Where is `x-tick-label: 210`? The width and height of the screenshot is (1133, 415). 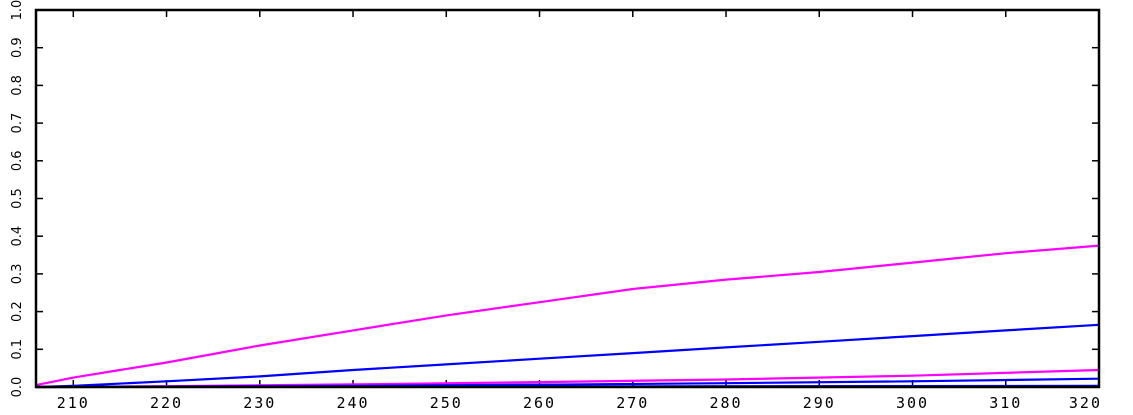 x-tick-label: 210 is located at coordinates (73, 403).